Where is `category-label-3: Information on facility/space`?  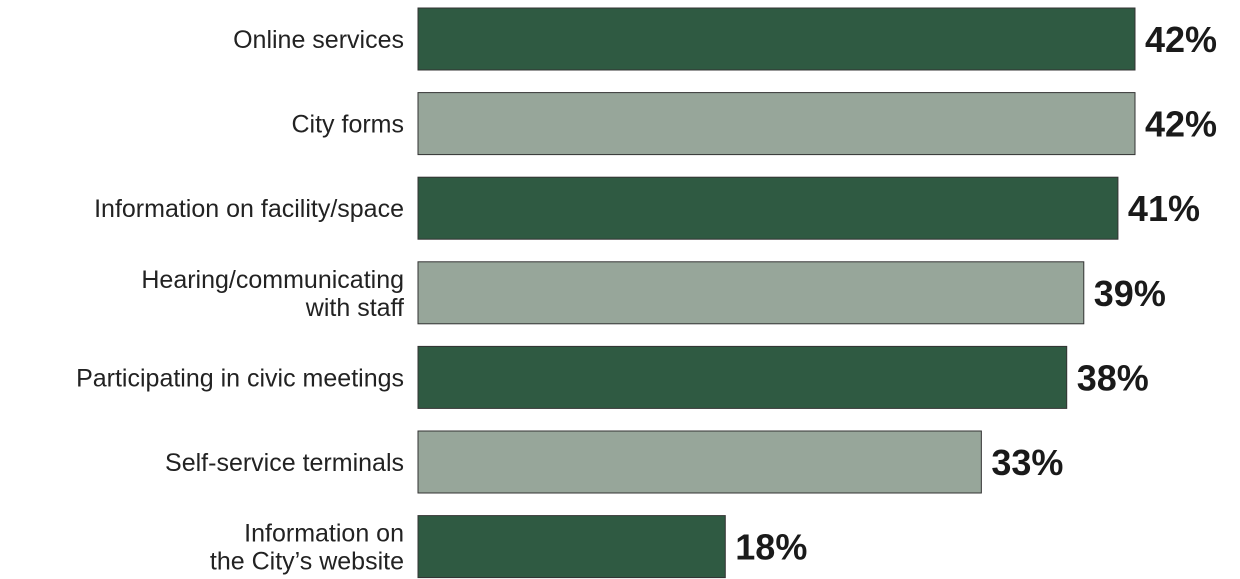
category-label-3: Information on facility/space is located at coordinates (249, 209).